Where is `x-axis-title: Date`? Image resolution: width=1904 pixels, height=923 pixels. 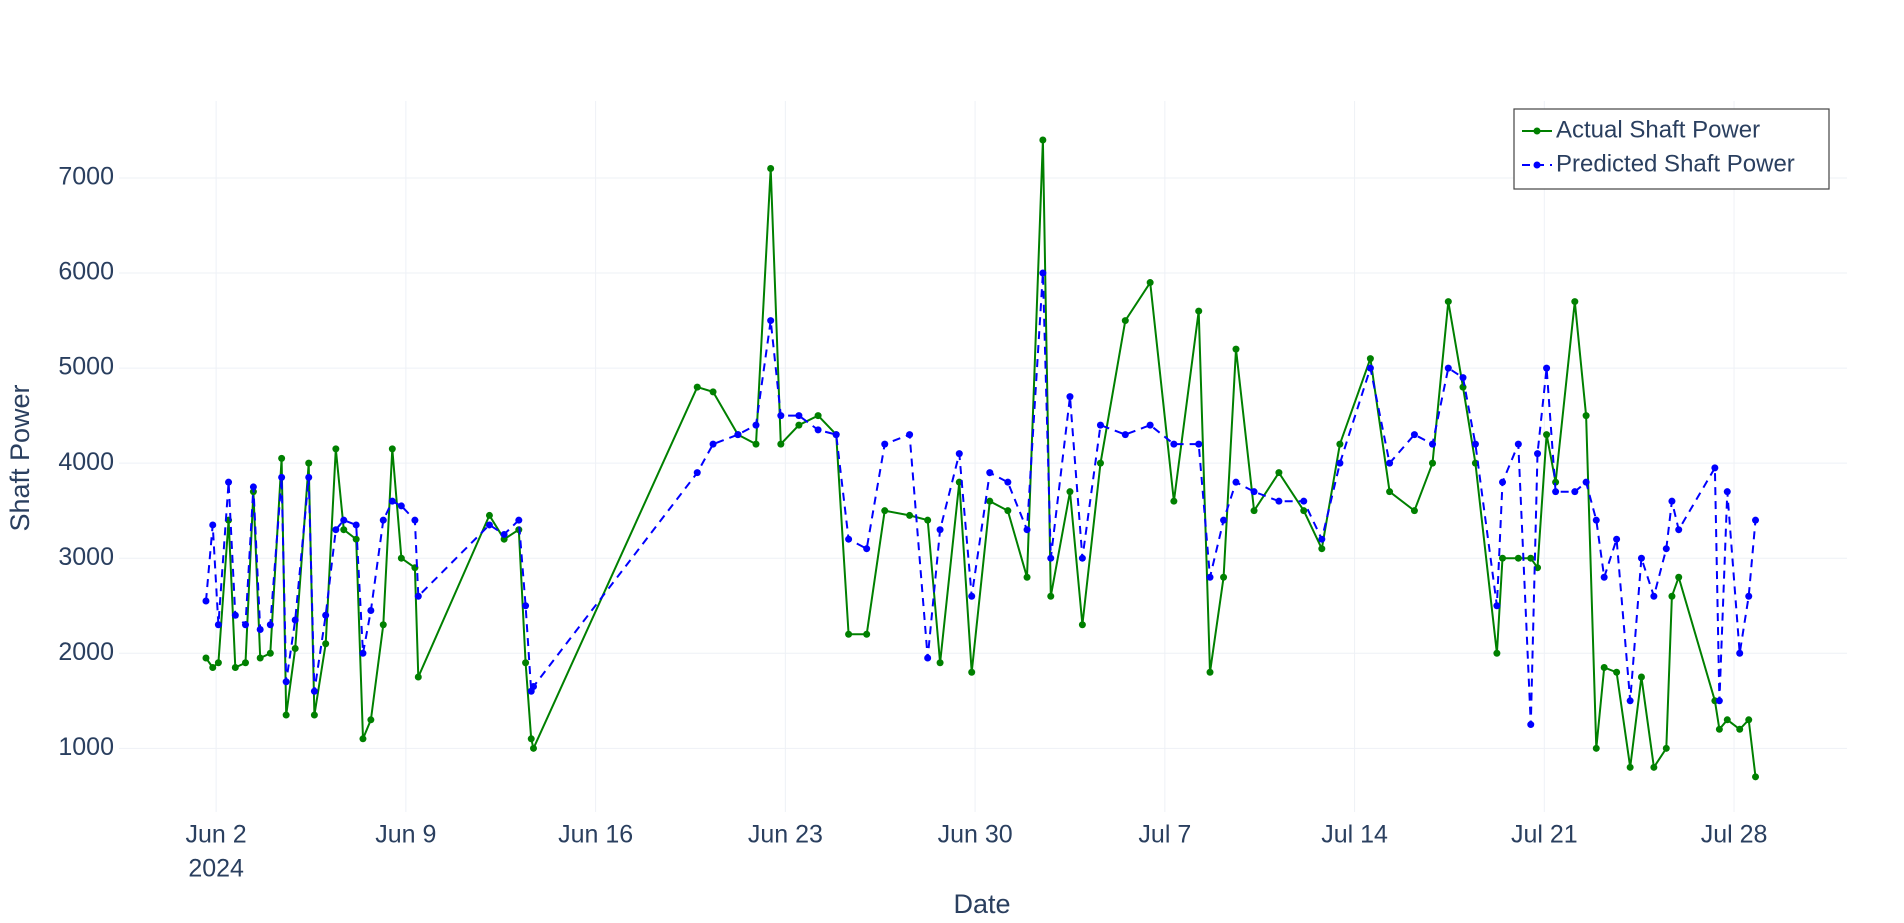 x-axis-title: Date is located at coordinates (981, 903).